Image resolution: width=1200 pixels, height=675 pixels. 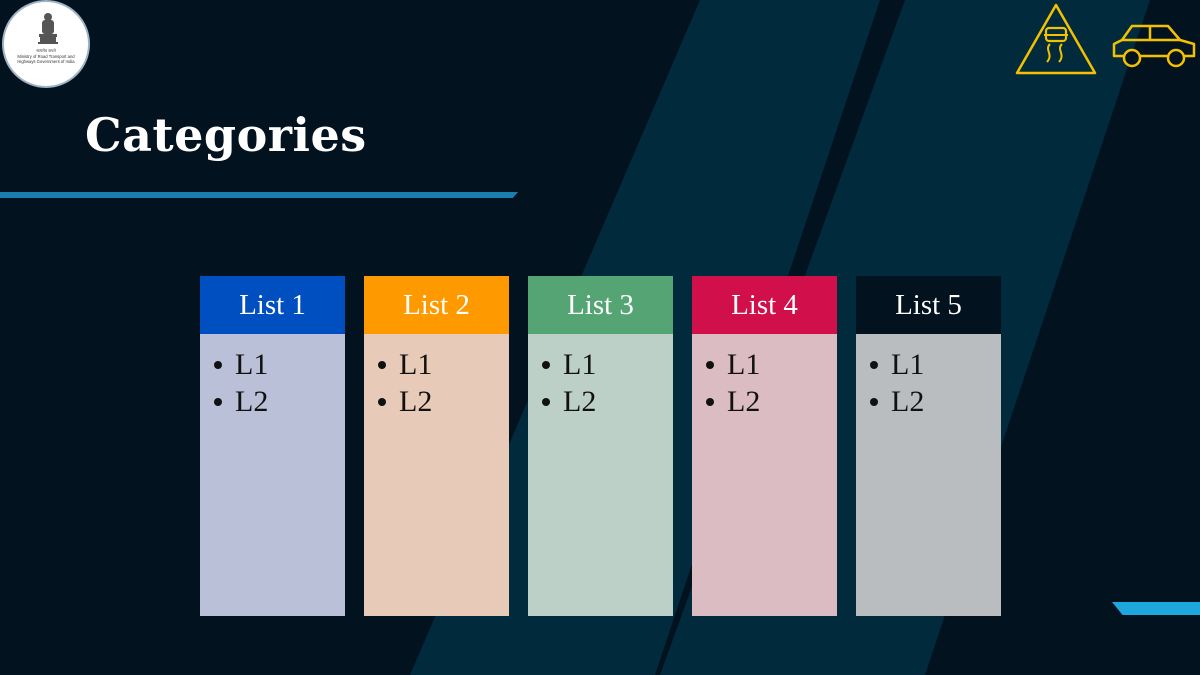 I want to click on category-card-3: List 3 L1 L2, so click(x=600, y=446).